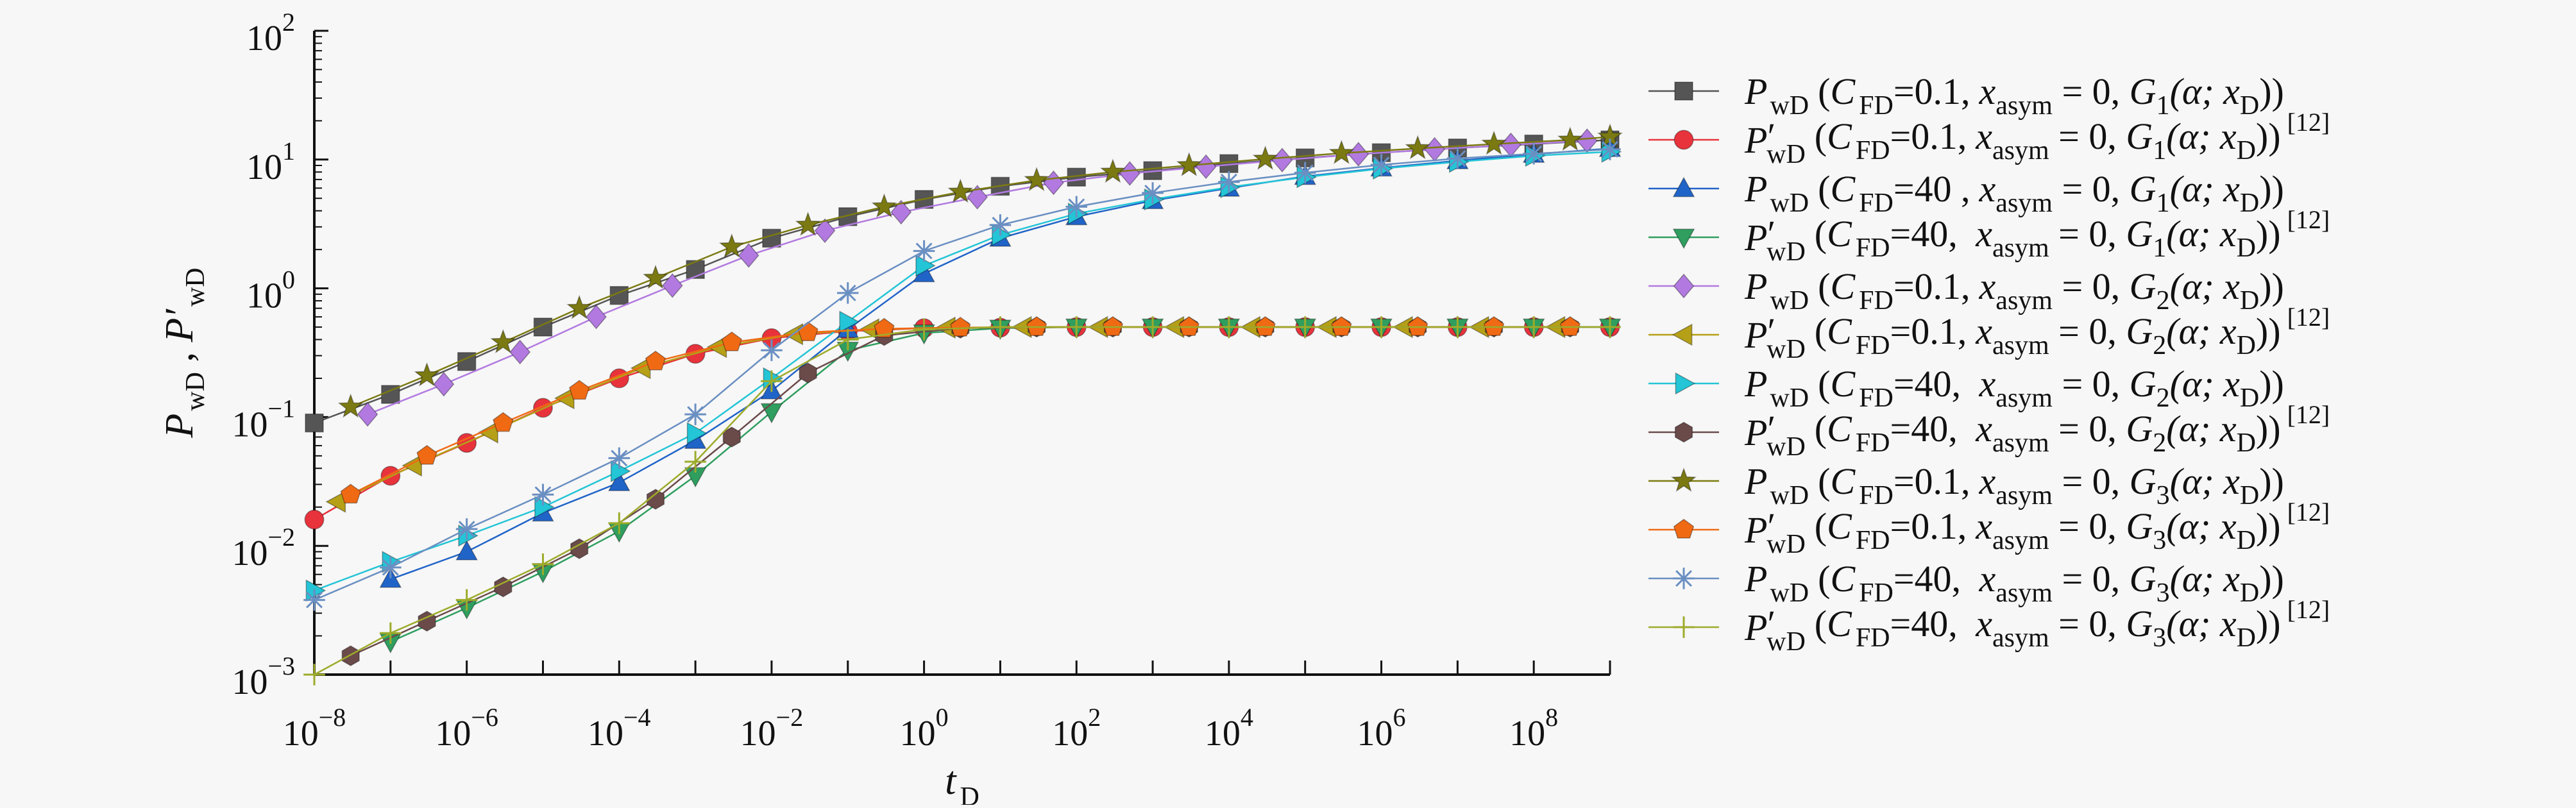 The height and width of the screenshot is (808, 2576). Describe the element at coordinates (2271, 384) in the screenshot. I see `legend-close: ))` at that location.